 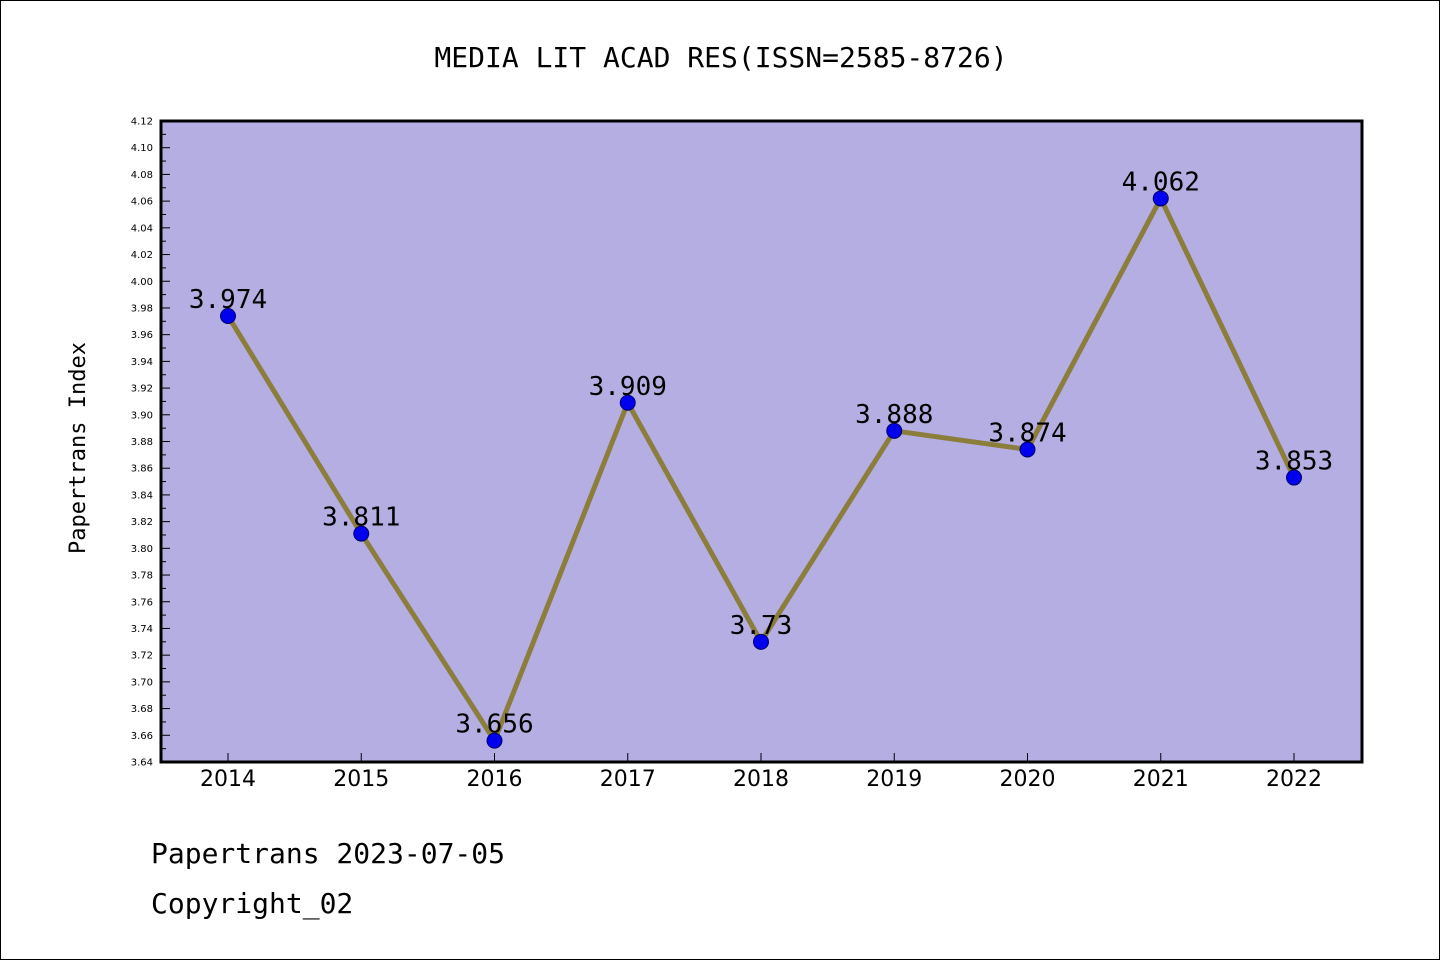 I want to click on y-tick-label: 3.68, so click(x=142, y=709).